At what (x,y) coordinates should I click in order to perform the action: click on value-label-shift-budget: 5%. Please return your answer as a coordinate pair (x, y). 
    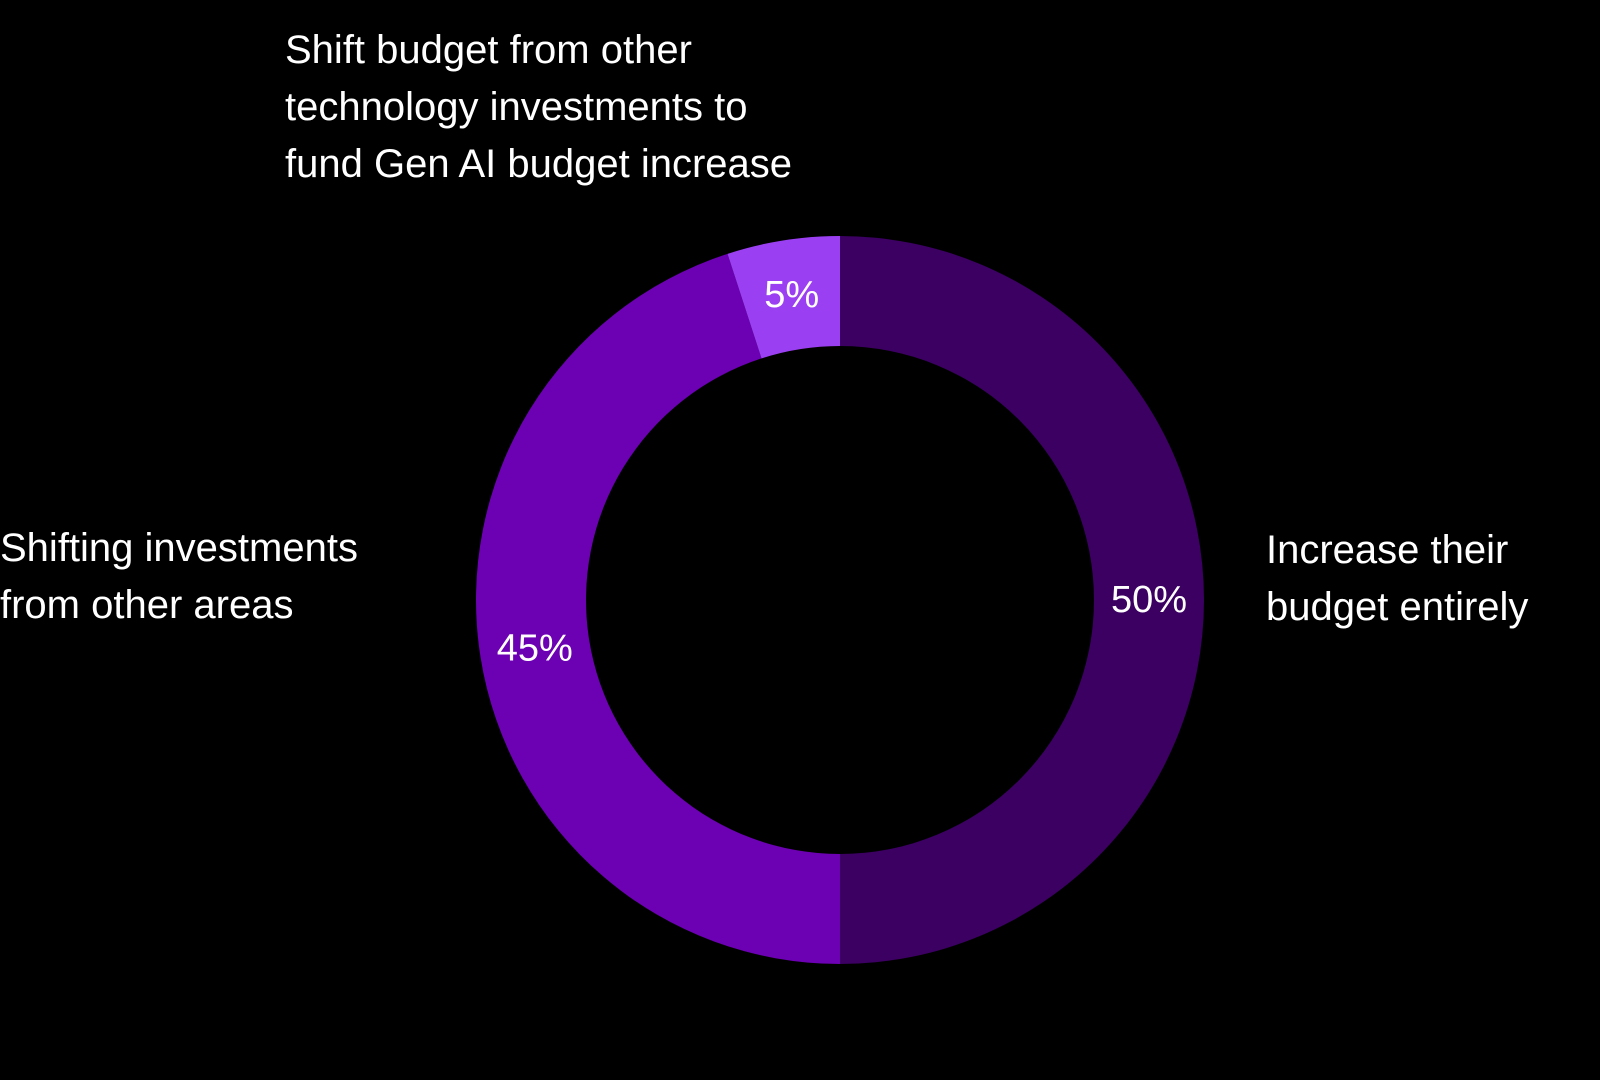
    Looking at the image, I should click on (791, 295).